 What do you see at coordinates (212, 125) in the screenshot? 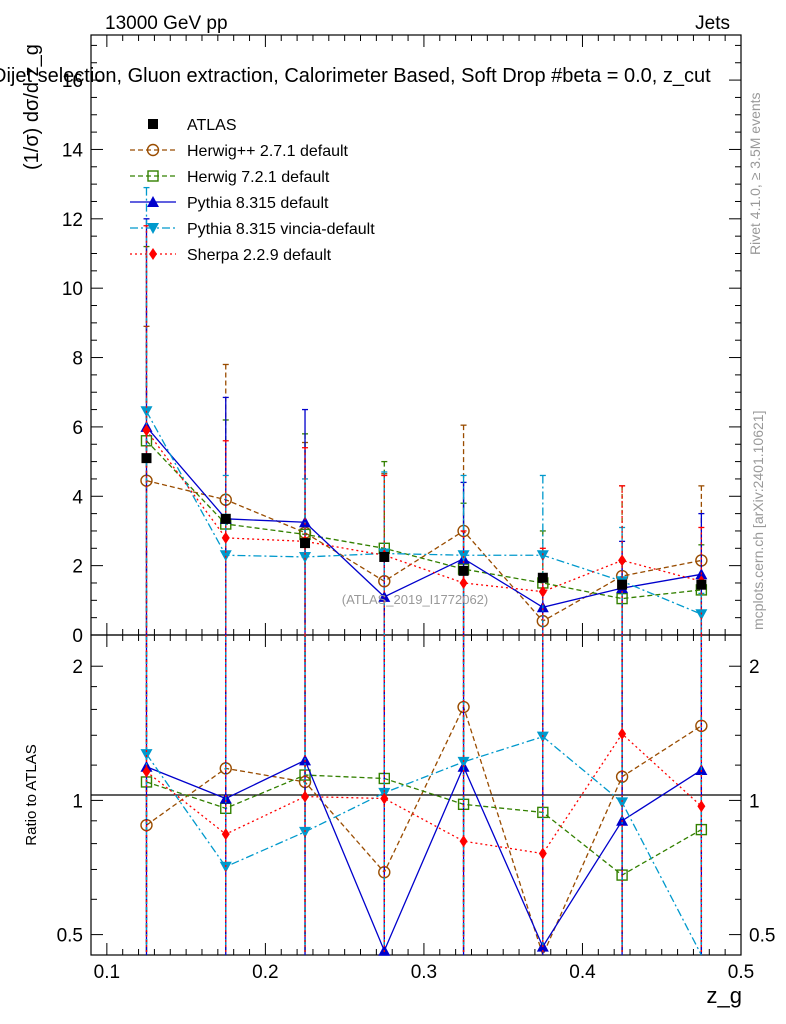
I see `legend-label: ATLAS` at bounding box center [212, 125].